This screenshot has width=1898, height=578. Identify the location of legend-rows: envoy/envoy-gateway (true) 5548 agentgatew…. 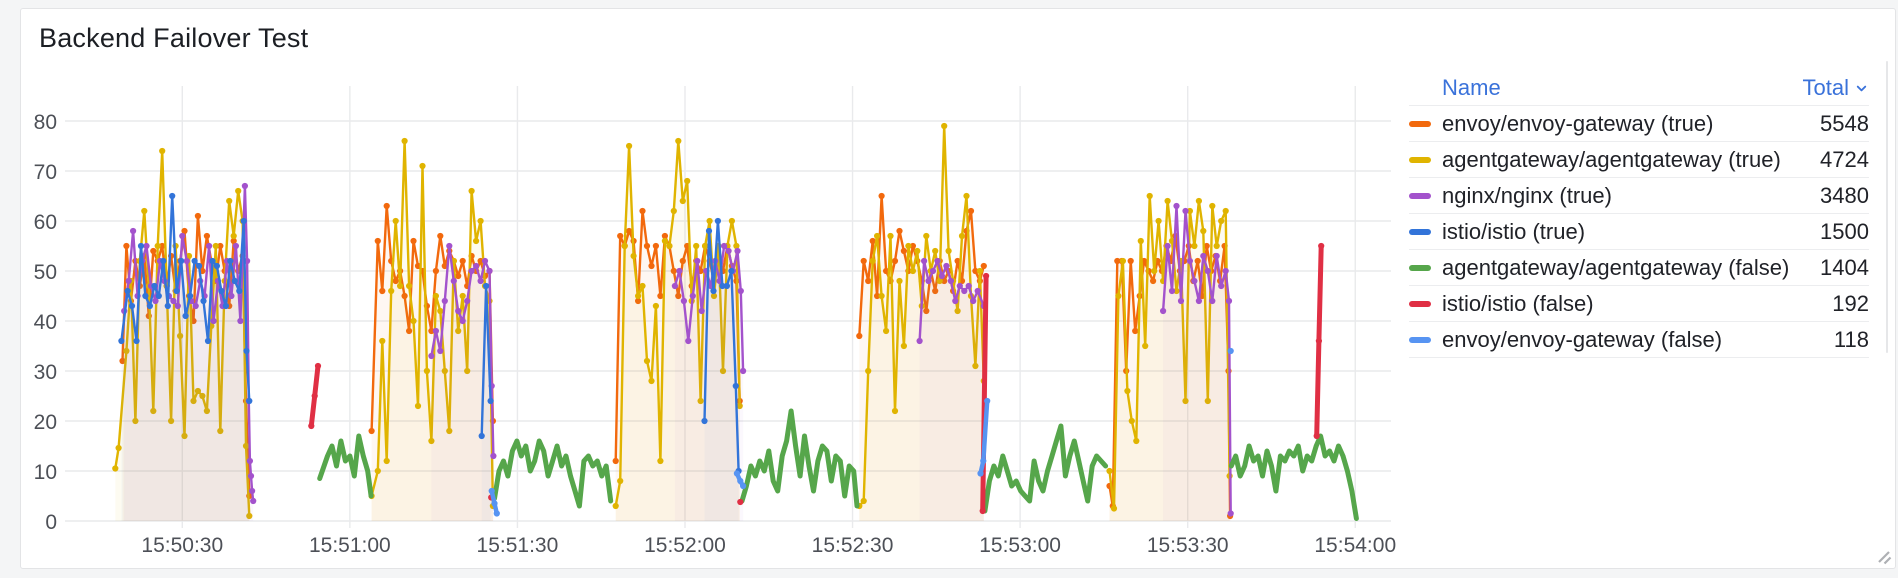
(1639, 231).